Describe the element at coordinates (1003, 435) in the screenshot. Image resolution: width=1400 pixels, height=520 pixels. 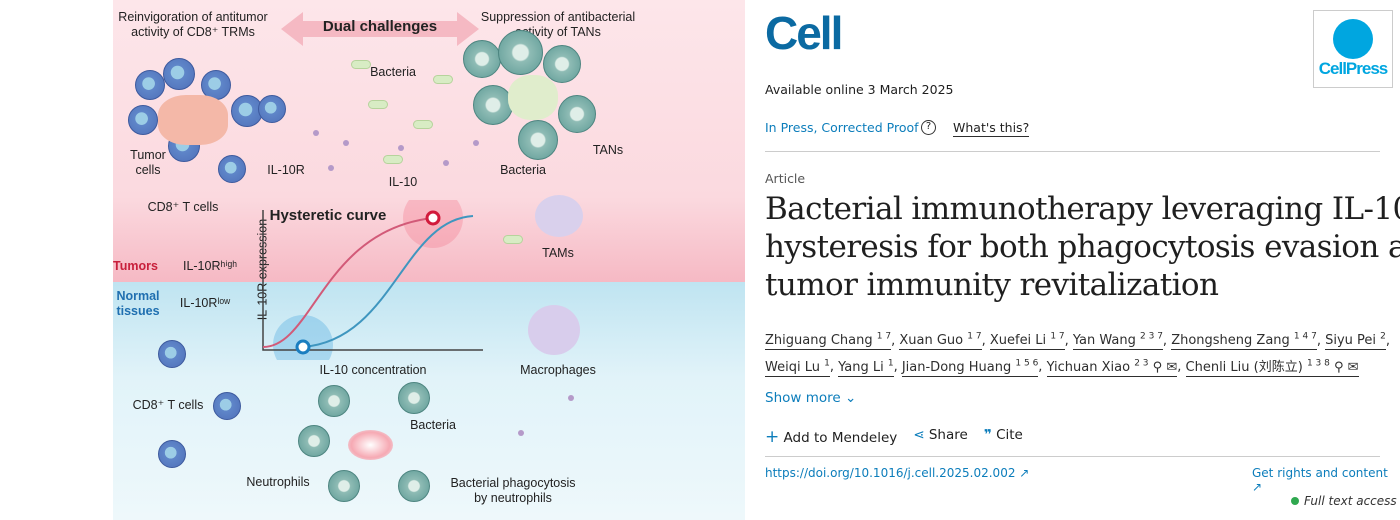
I see `cite-button: ❞ Cite` at that location.